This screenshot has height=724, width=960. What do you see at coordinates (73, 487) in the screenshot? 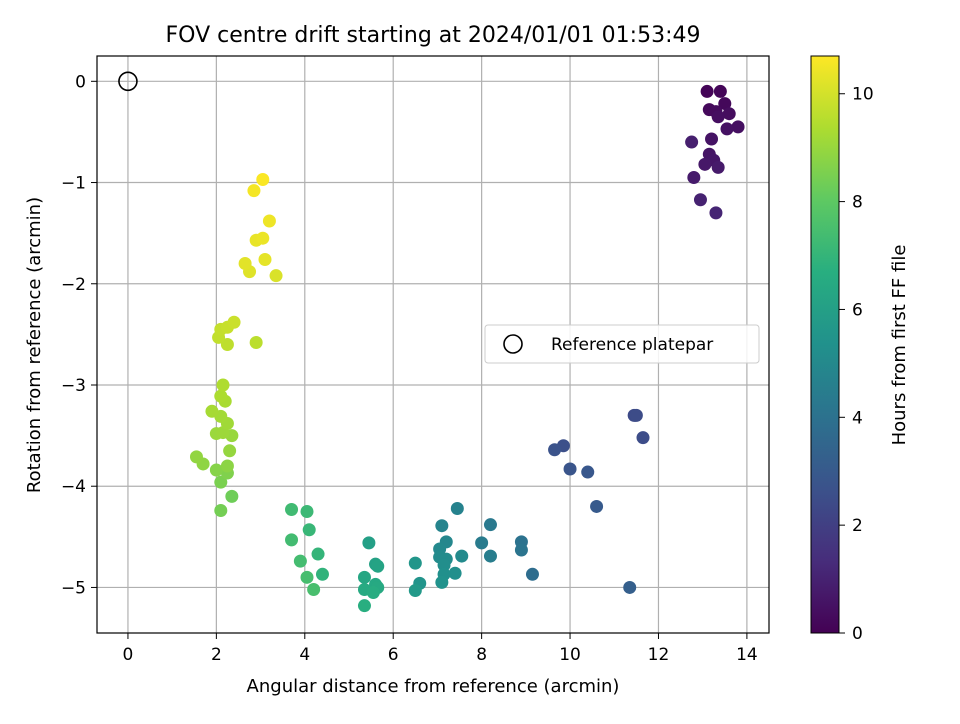
I see `y-tick-label: −4` at bounding box center [73, 487].